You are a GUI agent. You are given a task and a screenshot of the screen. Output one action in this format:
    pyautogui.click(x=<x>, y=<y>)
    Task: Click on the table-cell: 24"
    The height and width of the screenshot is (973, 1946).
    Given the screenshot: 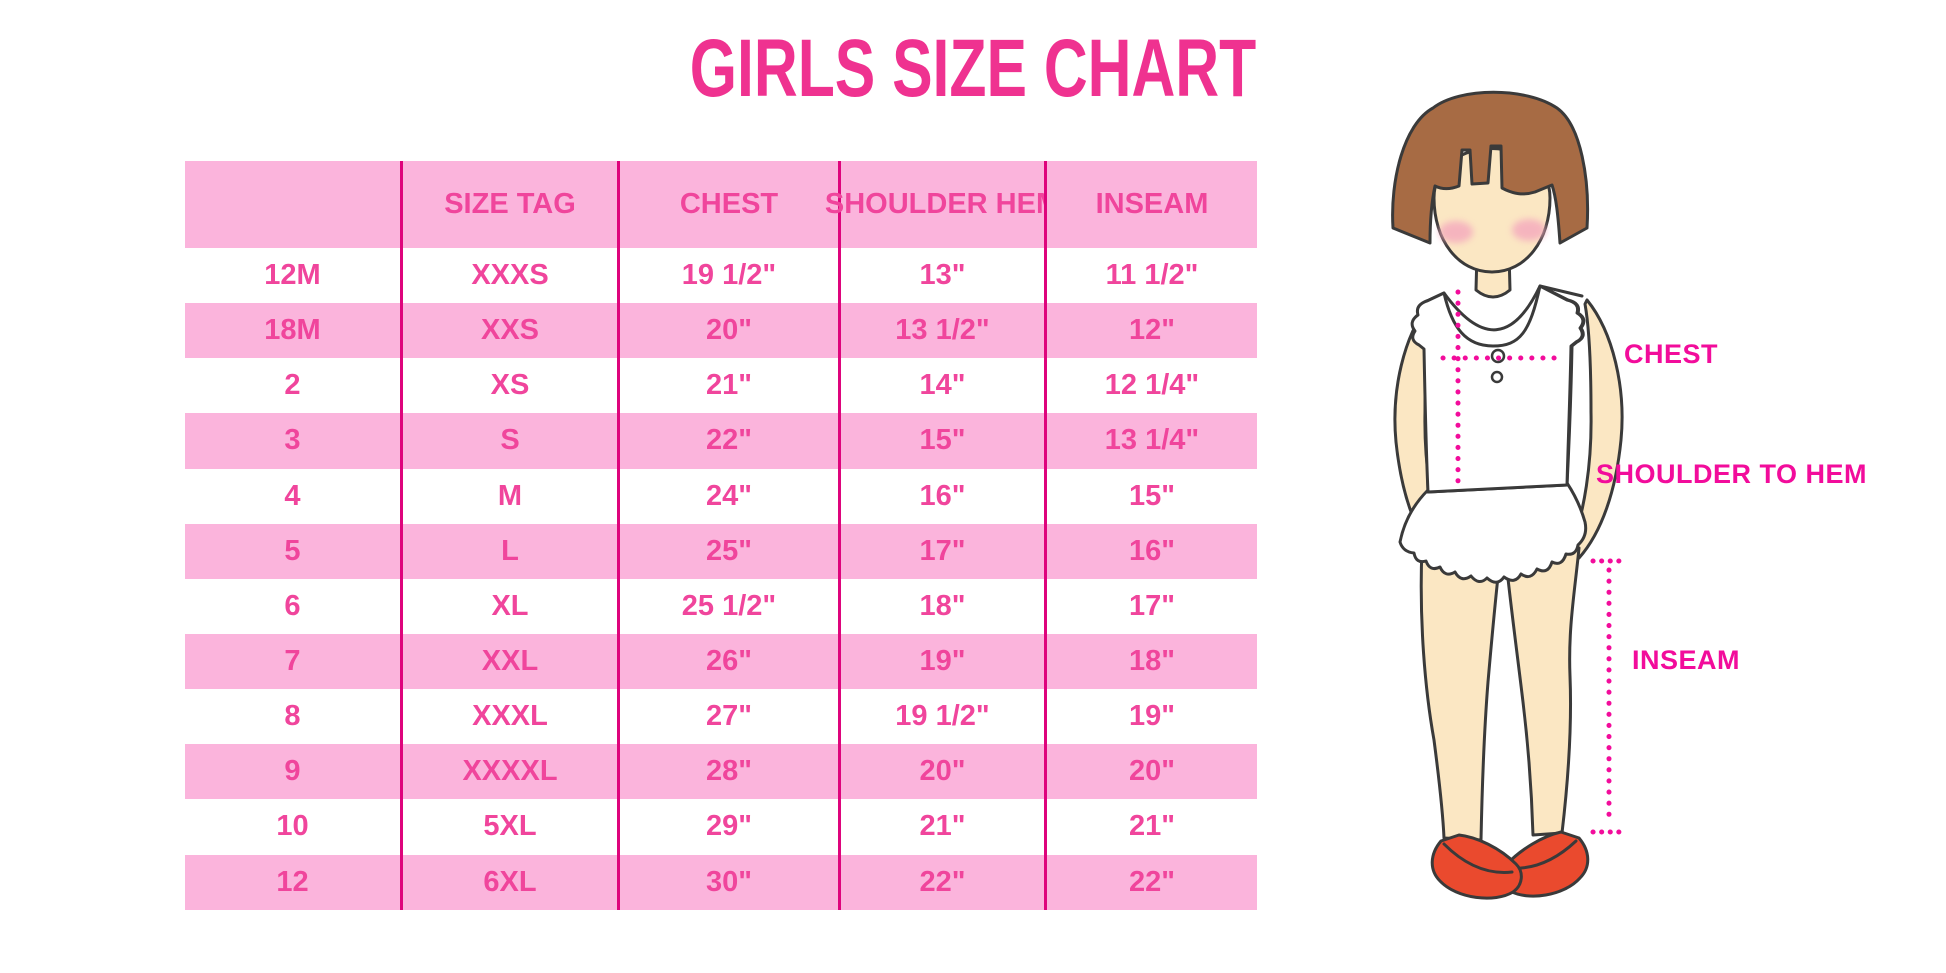 What is the action you would take?
    pyautogui.click(x=727, y=496)
    